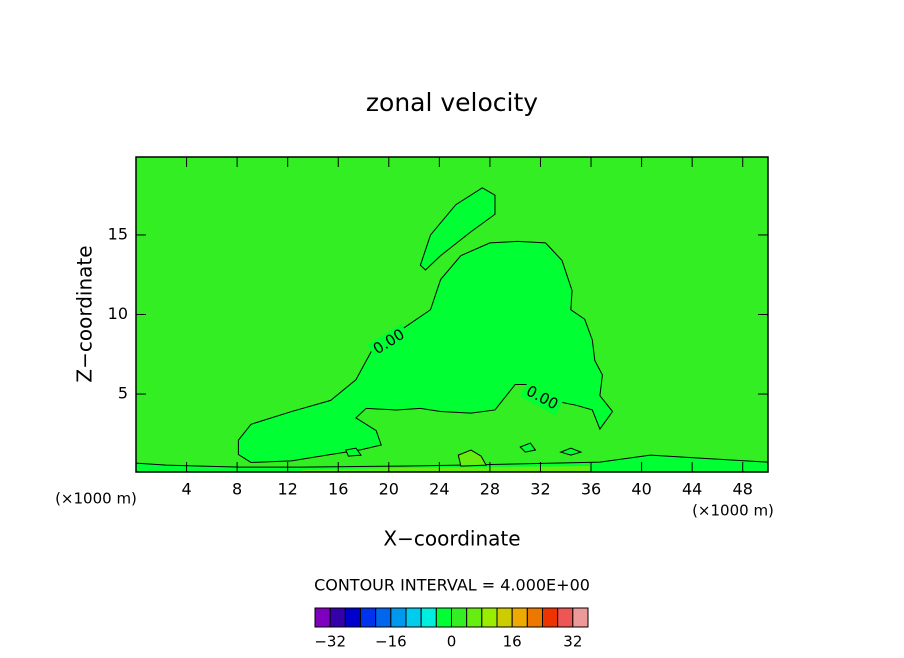  What do you see at coordinates (330, 642) in the screenshot?
I see `colorbar-tick-label: −32` at bounding box center [330, 642].